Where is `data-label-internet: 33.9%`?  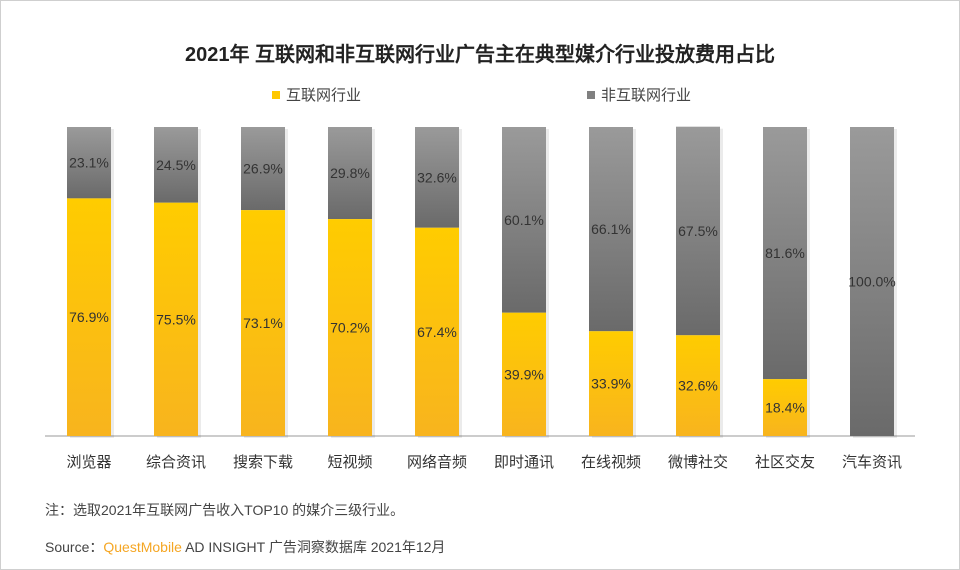
data-label-internet: 33.9% is located at coordinates (611, 384).